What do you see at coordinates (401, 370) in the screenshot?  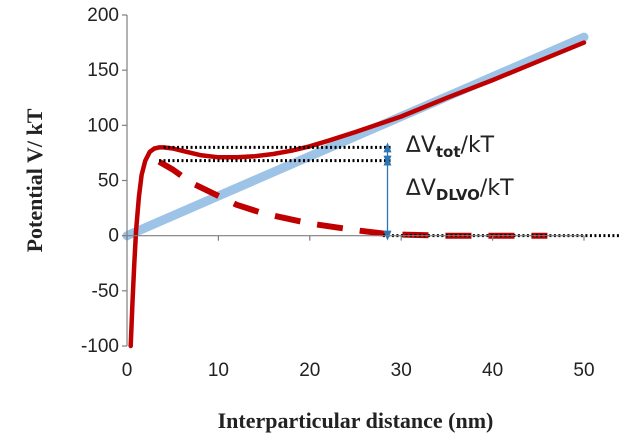 I see `x-tick-label: 30` at bounding box center [401, 370].